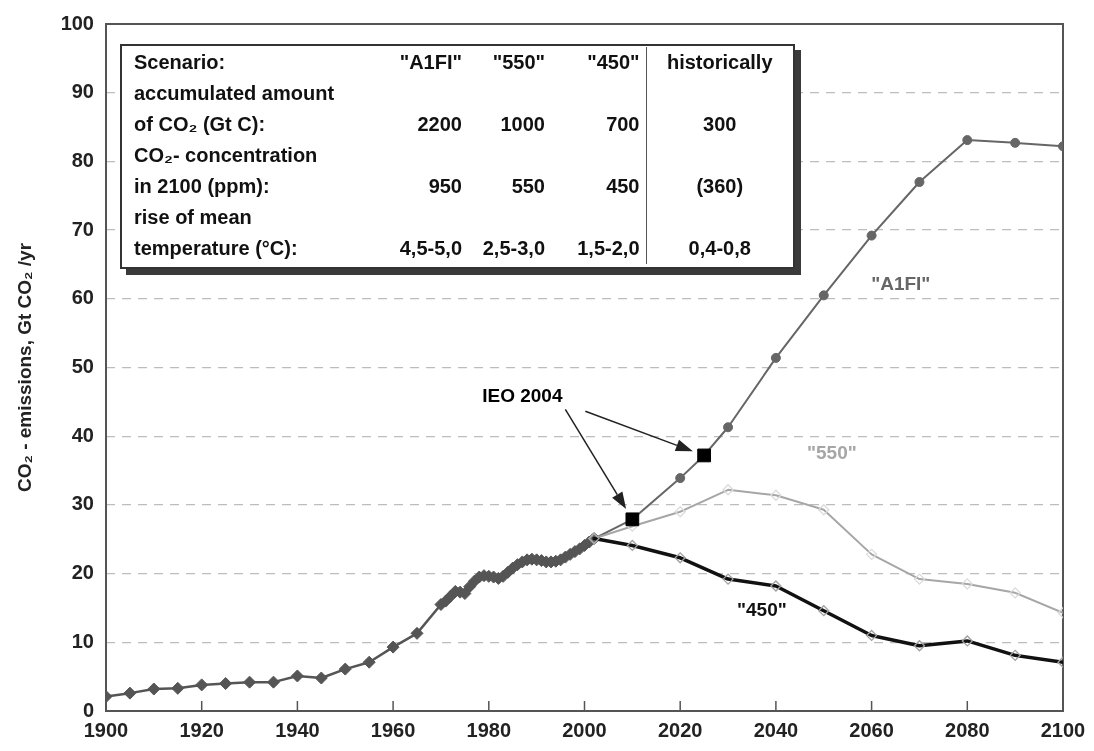 The image size is (1094, 751). What do you see at coordinates (393, 729) in the screenshot?
I see `x-tick-label: 1960` at bounding box center [393, 729].